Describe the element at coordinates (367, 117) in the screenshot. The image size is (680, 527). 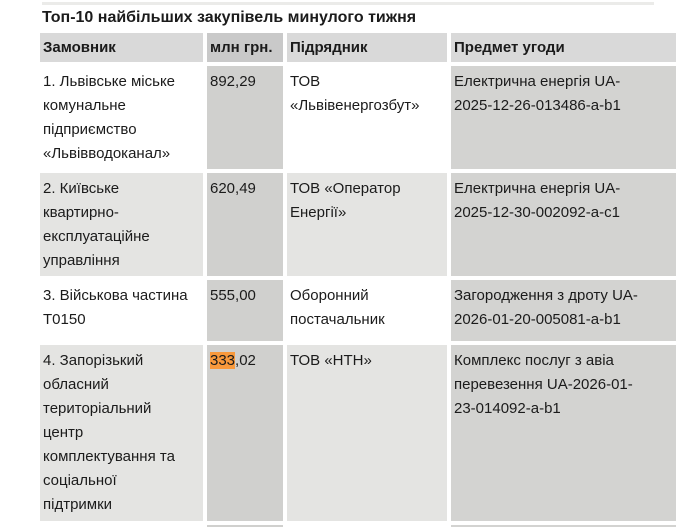
I see `cell-contractor: ТОВ «Львівенергозбут»` at that location.